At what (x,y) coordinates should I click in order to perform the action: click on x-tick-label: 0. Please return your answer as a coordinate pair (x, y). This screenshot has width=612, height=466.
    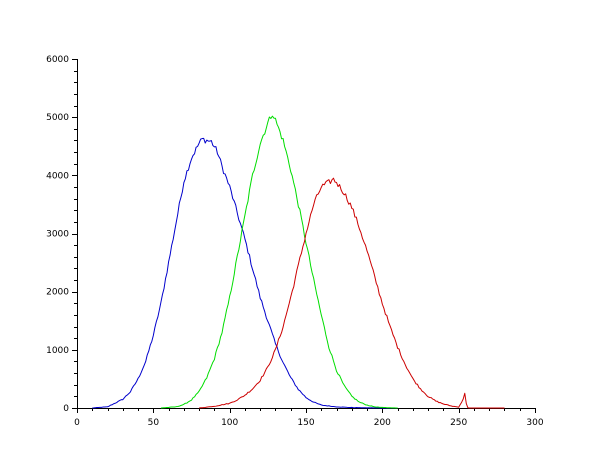
    Looking at the image, I should click on (77, 423).